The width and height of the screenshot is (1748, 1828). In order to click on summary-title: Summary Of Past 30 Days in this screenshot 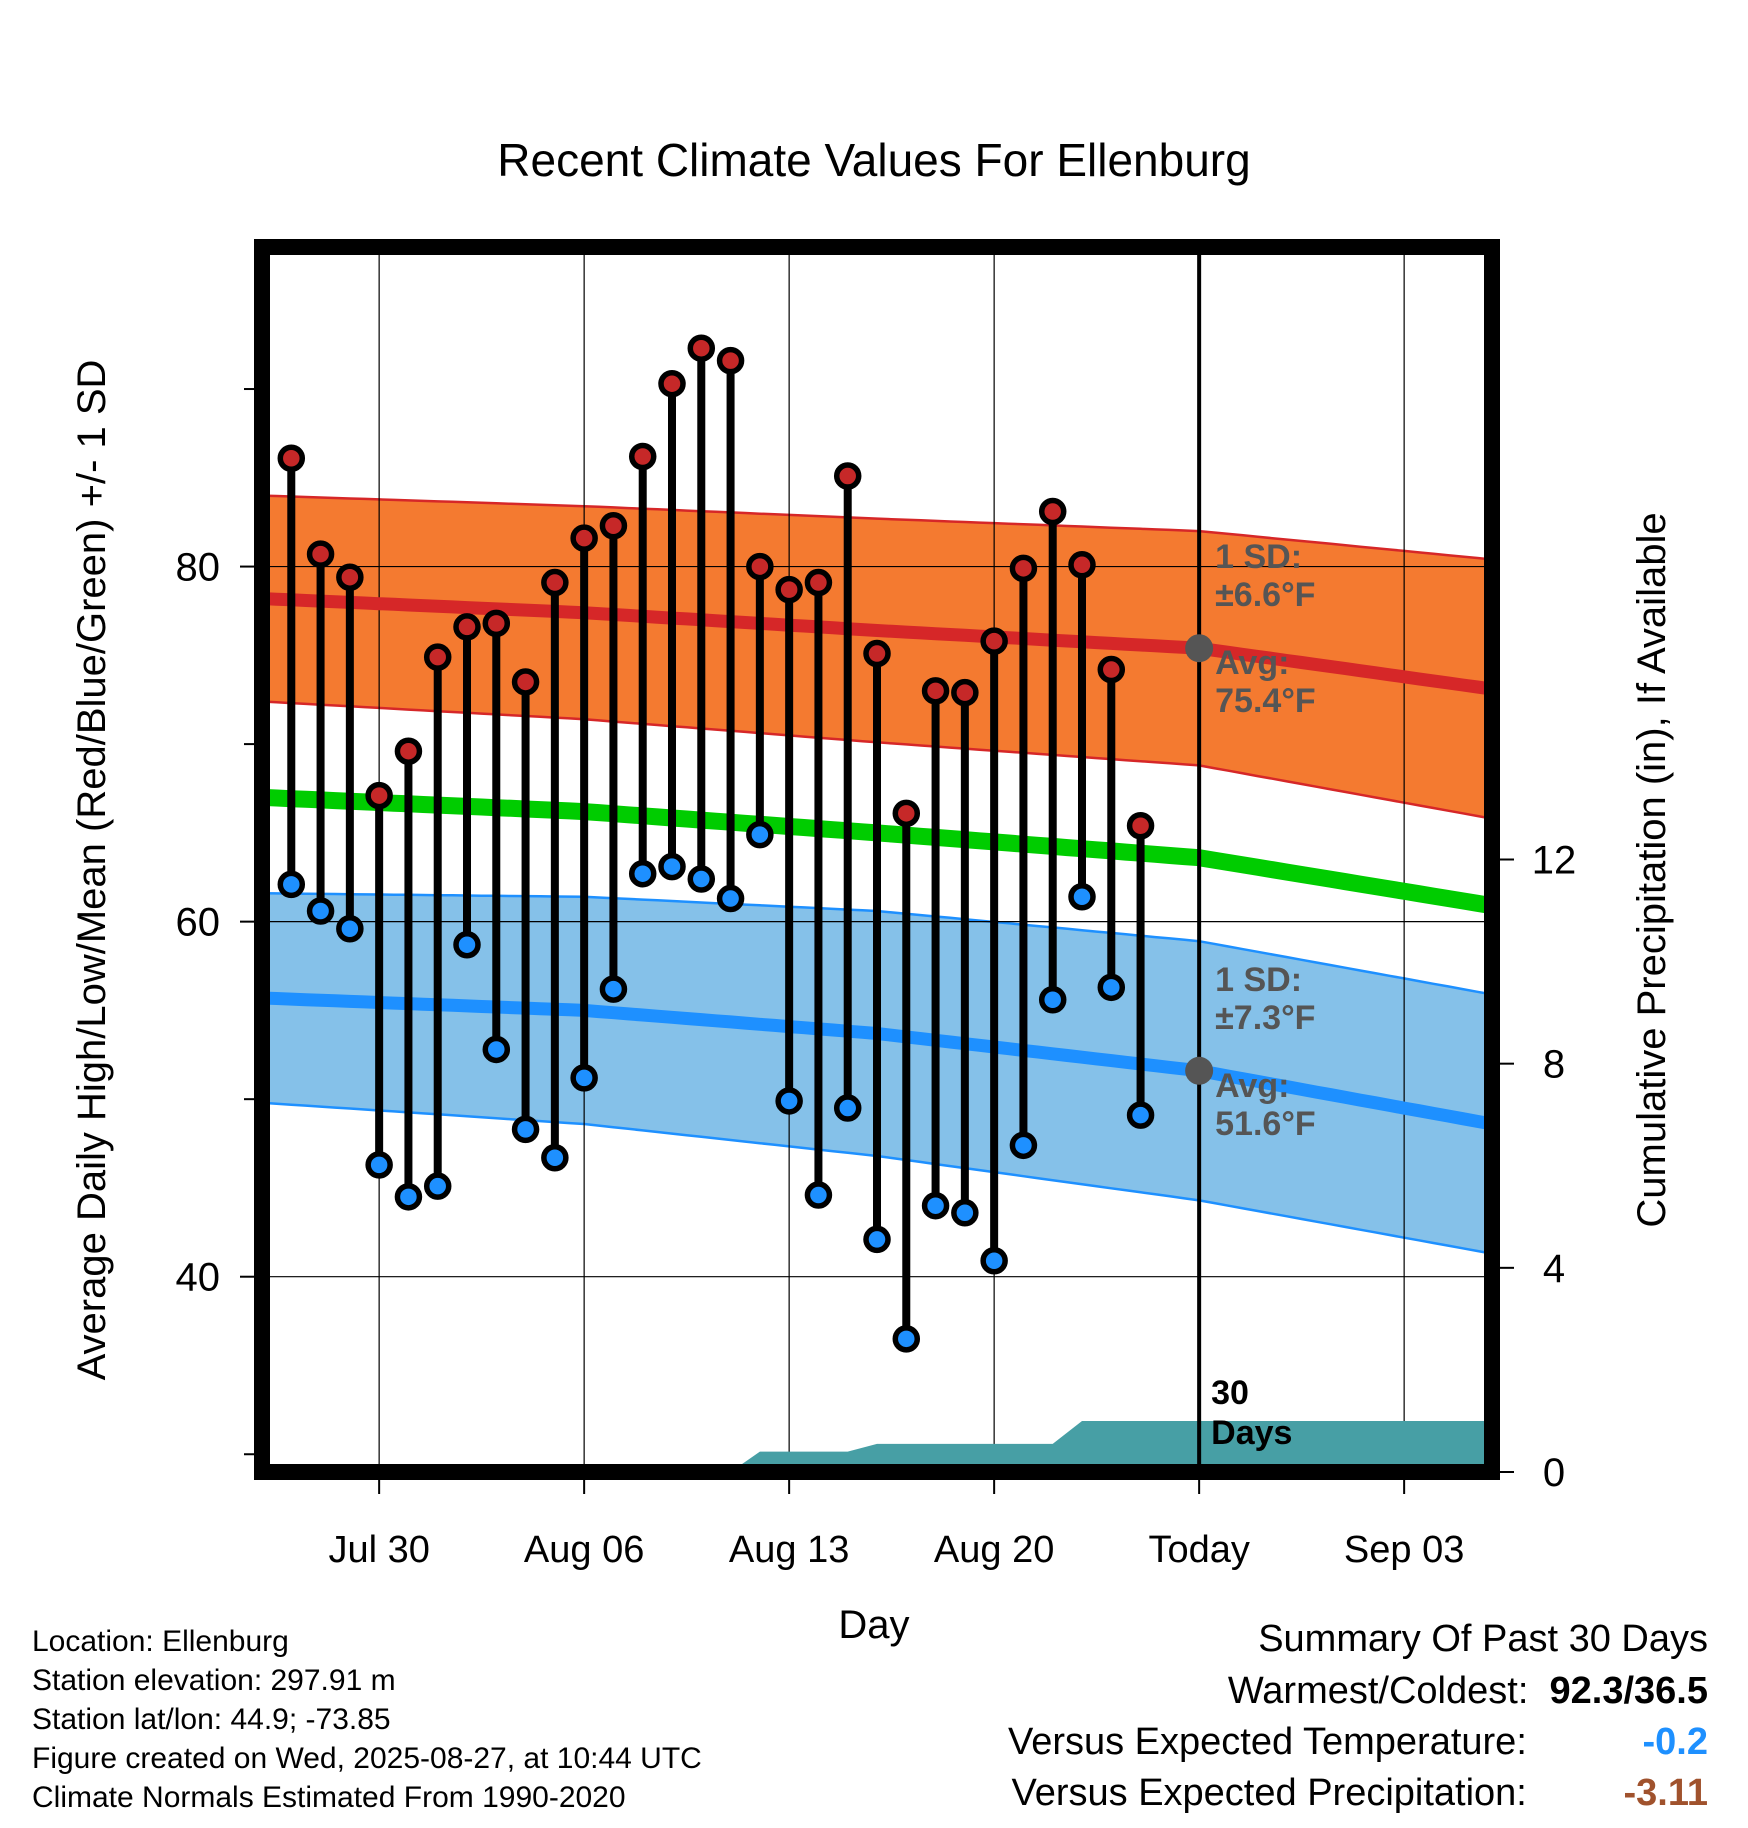, I will do `click(1483, 1639)`.